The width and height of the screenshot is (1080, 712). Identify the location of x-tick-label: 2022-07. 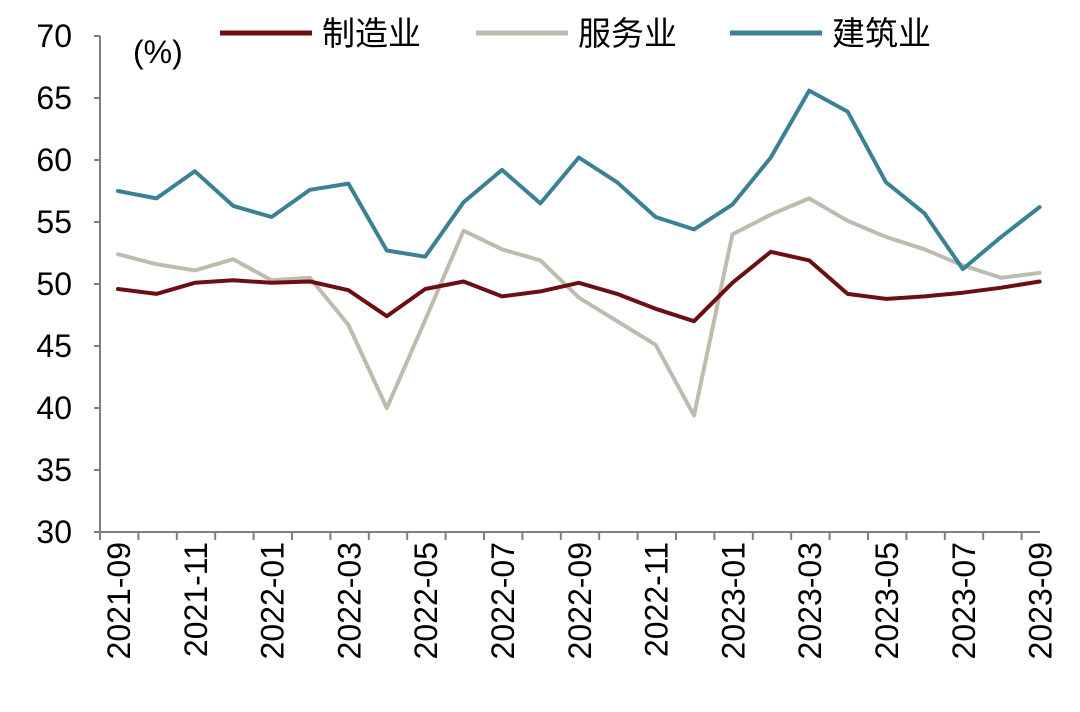
(503, 600).